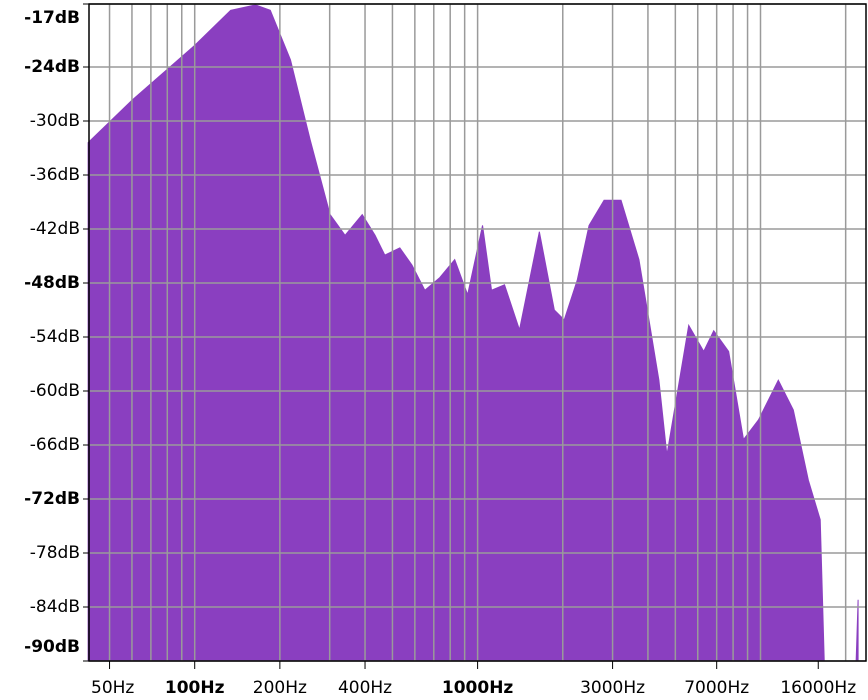 The height and width of the screenshot is (700, 868). What do you see at coordinates (818, 688) in the screenshot?
I see `x-tick-label: 16000Hz` at bounding box center [818, 688].